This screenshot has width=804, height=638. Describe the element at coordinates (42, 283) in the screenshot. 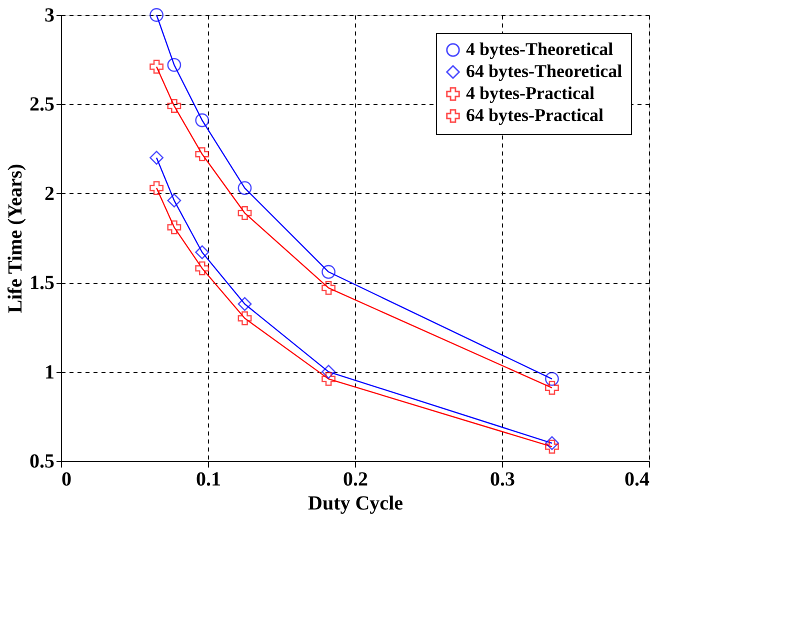

I see `y-tick-label: 1.5` at that location.